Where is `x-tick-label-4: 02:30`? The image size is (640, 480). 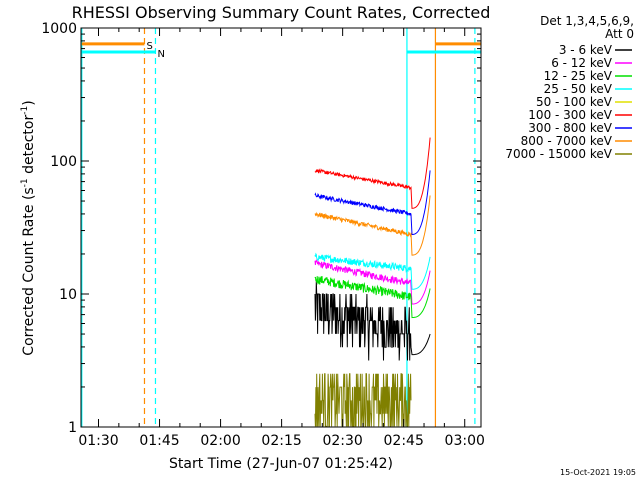
x-tick-label-4: 02:30 is located at coordinates (342, 441).